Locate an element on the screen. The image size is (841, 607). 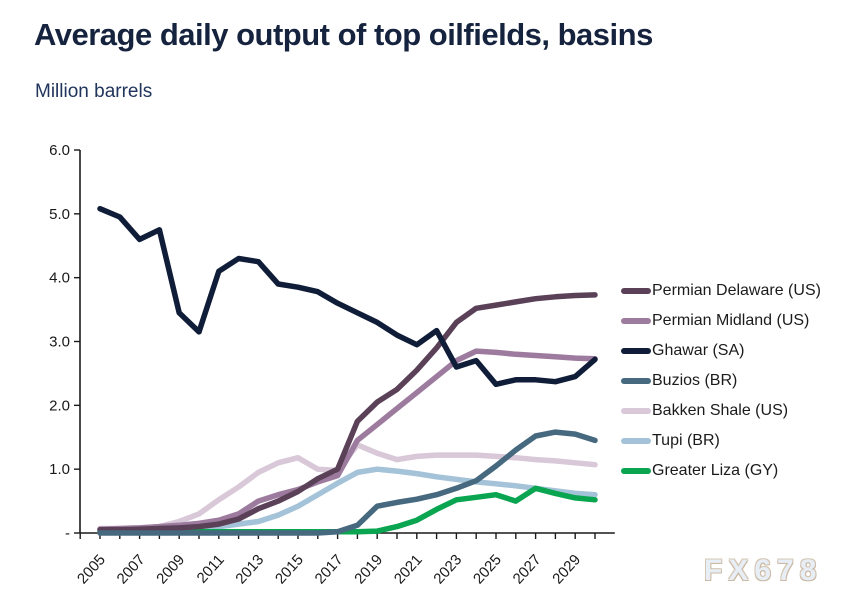
legend-item: Permian Midland (US) is located at coordinates (721, 321).